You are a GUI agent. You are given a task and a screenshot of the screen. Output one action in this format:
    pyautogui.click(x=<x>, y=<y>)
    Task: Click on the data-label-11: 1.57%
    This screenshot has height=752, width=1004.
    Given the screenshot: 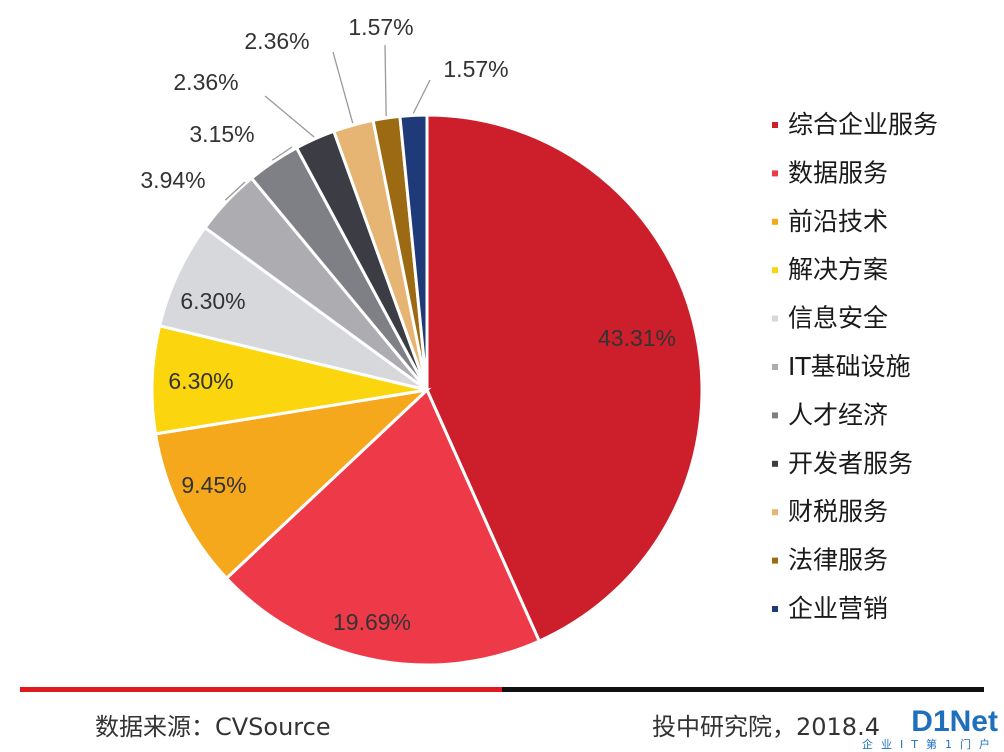 What is the action you would take?
    pyautogui.click(x=475, y=69)
    